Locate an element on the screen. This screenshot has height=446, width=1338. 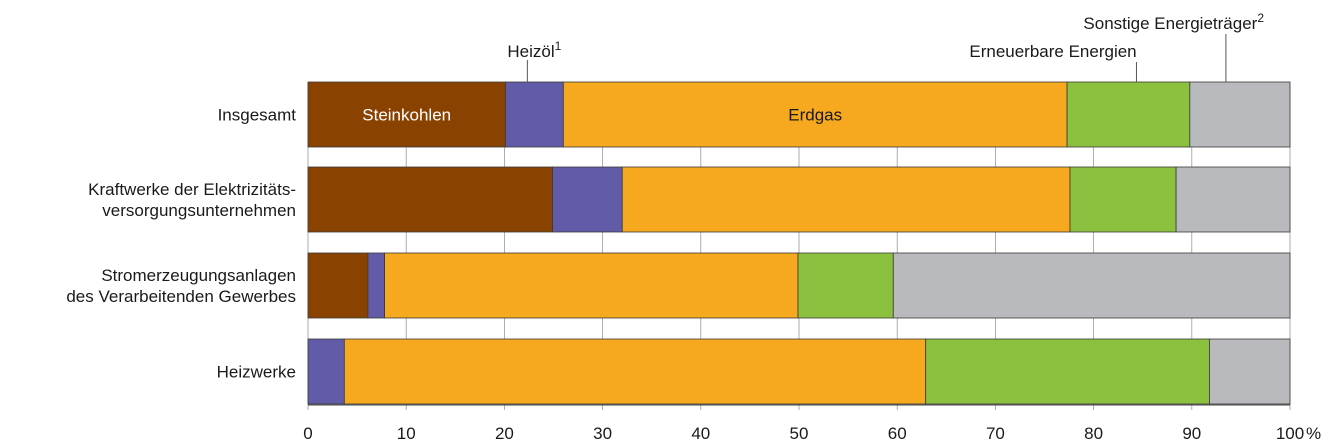
category-label: Kraftwerke der Elektrizitäts- is located at coordinates (192, 189).